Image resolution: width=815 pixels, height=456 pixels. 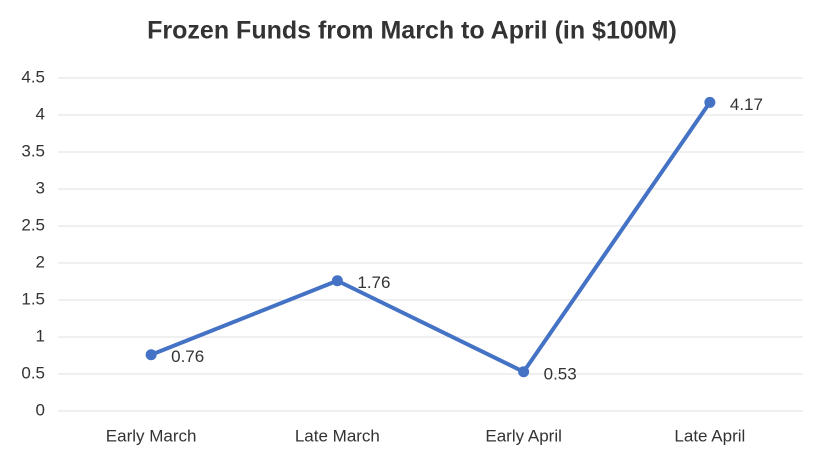 I want to click on x-tick-label: Late April, so click(x=709, y=435).